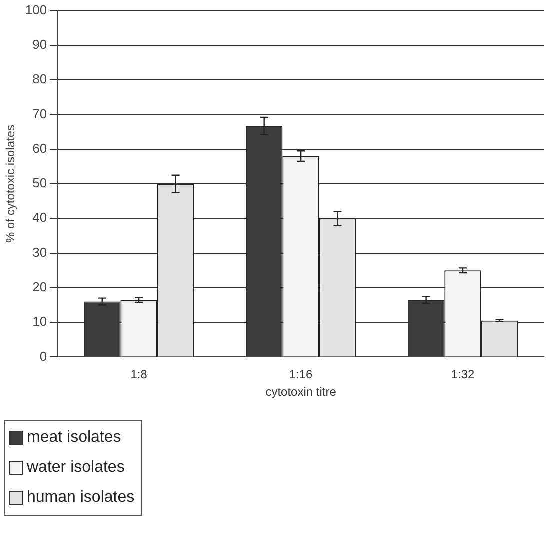 The height and width of the screenshot is (534, 546). I want to click on y-tick-label: 30, so click(40, 252).